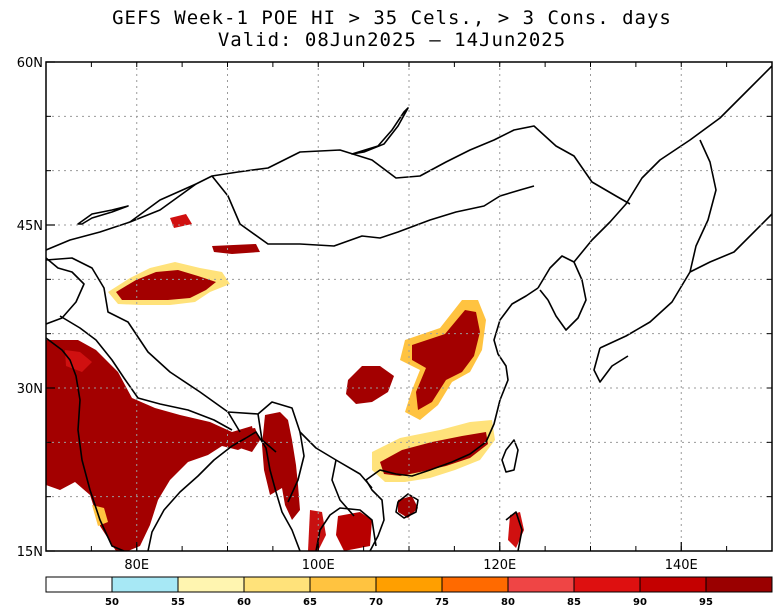 This screenshot has height=615, width=784. Describe the element at coordinates (30, 552) in the screenshot. I see `y-tick-label: 15N` at that location.